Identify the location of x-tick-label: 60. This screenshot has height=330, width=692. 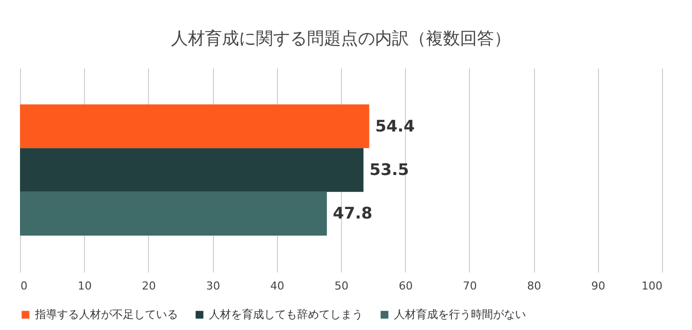
(405, 286).